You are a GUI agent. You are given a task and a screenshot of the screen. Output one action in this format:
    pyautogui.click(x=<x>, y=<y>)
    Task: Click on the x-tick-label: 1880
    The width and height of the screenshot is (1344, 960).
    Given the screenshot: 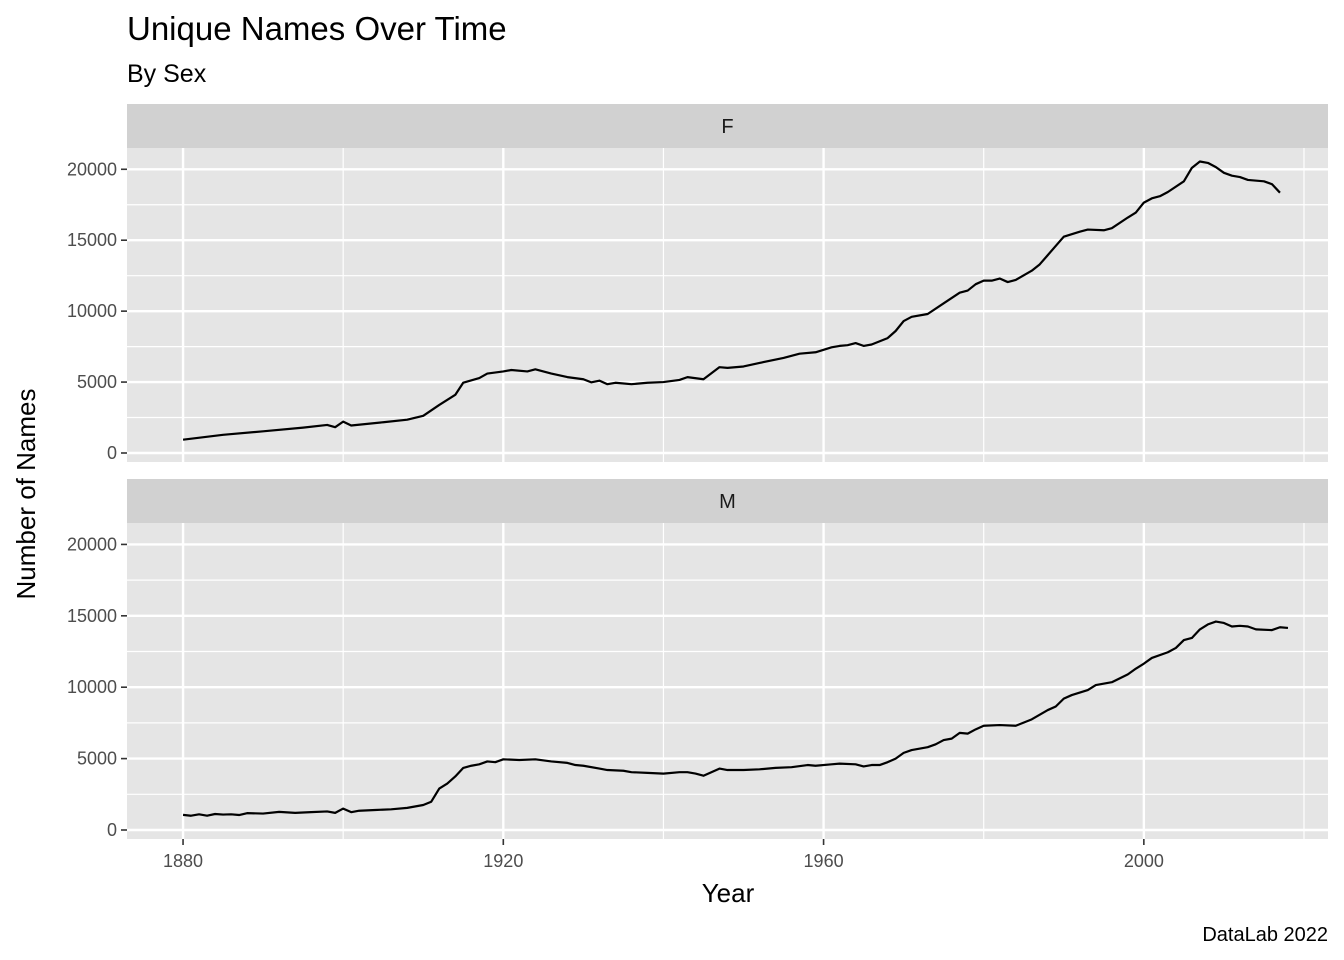 What is the action you would take?
    pyautogui.click(x=183, y=861)
    